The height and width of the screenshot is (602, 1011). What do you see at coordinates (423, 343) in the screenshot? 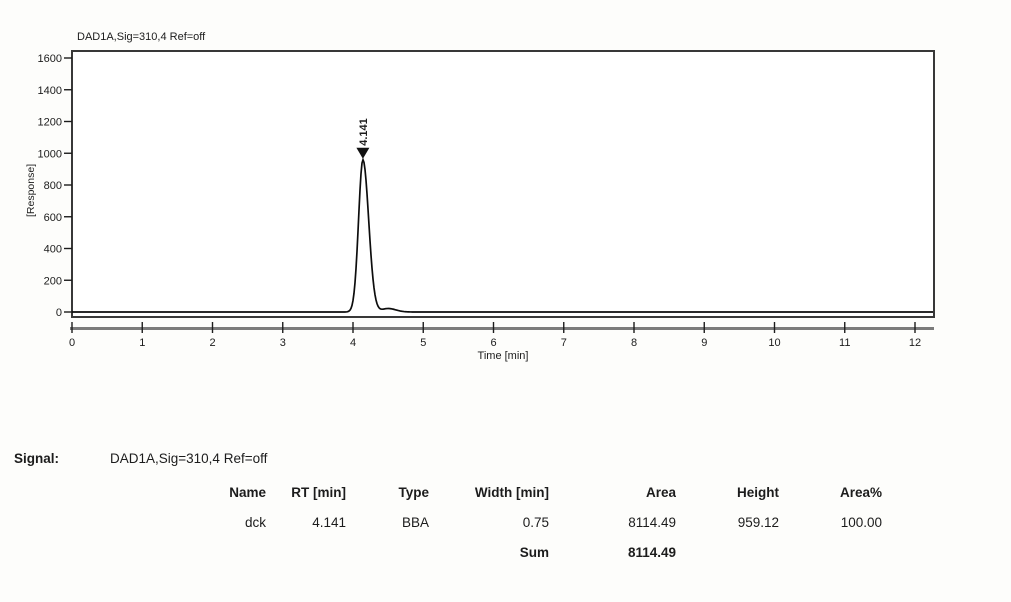
I see `x-tick-label: 5` at bounding box center [423, 343].